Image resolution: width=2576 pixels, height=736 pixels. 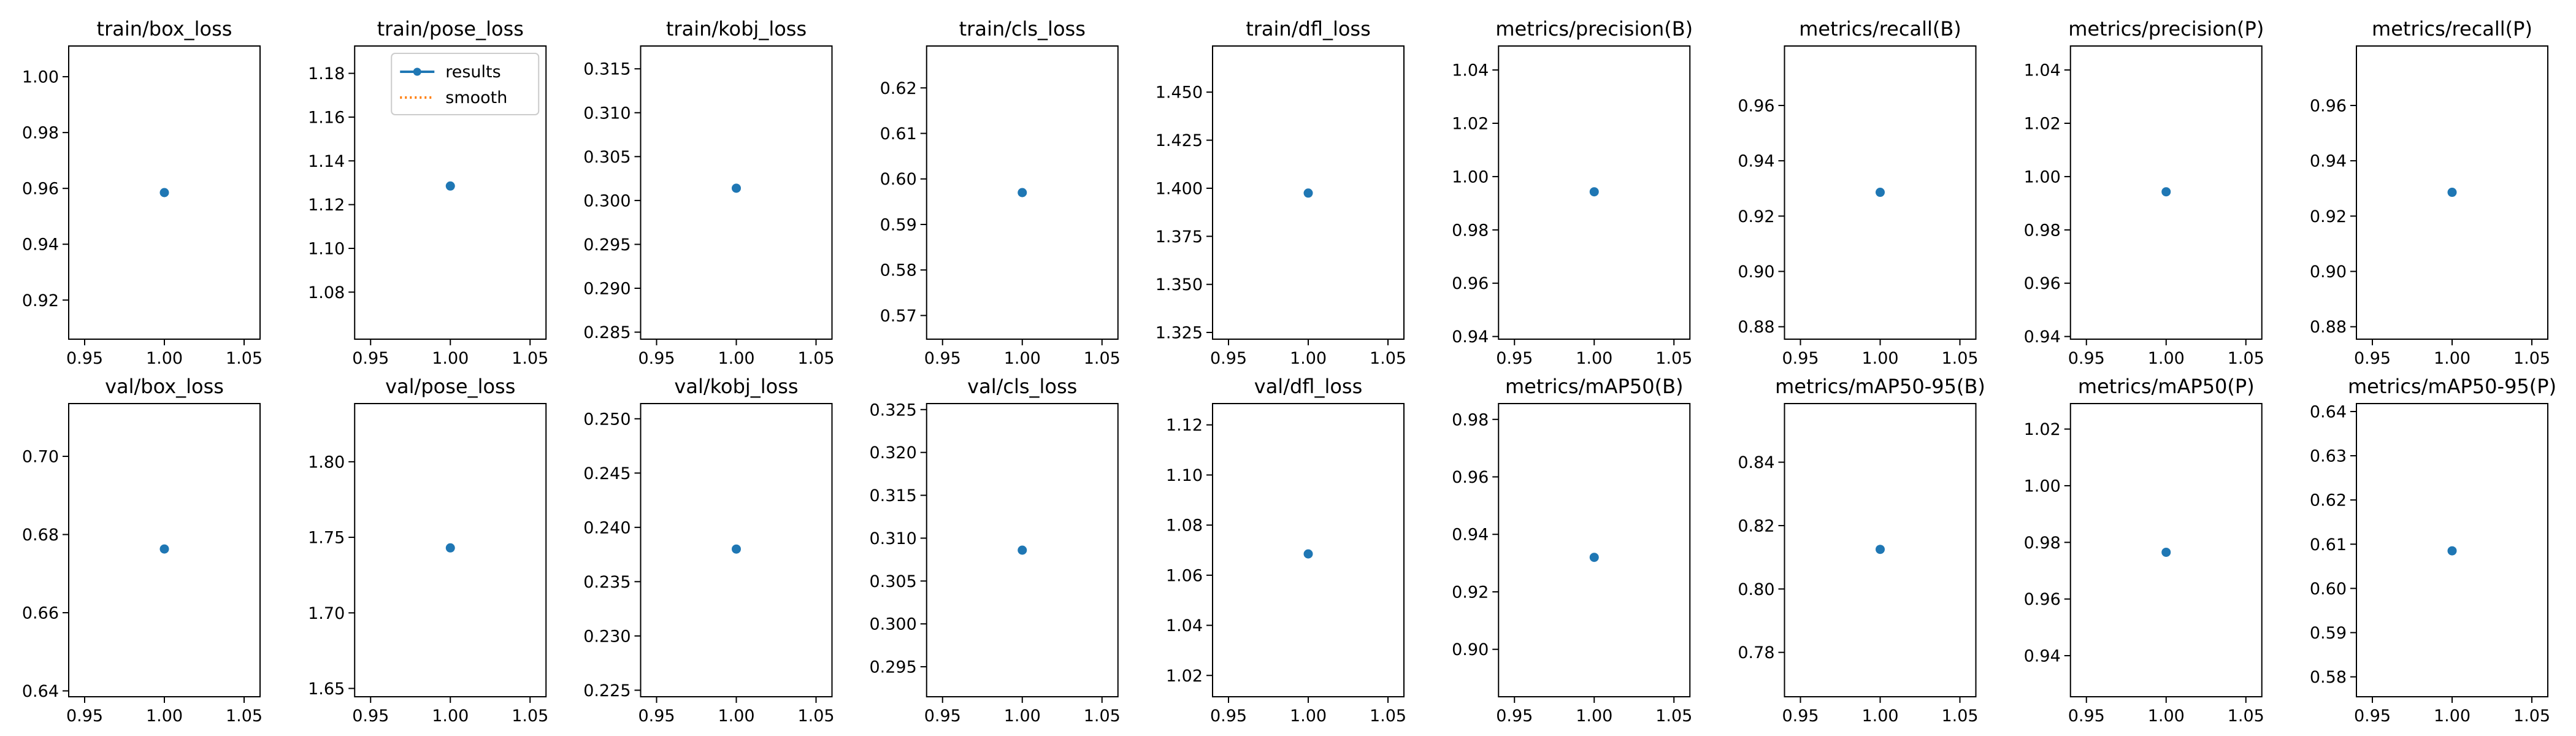 I want to click on panel-val-kobj-loss-xtick-label: 1.05, so click(x=815, y=716).